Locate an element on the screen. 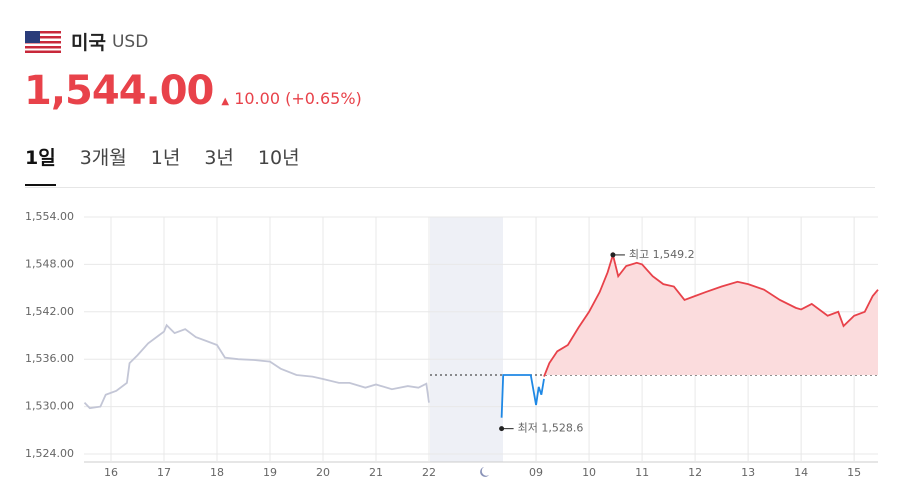 This screenshot has height=497, width=900. x-tick-label: 16 is located at coordinates (111, 472).